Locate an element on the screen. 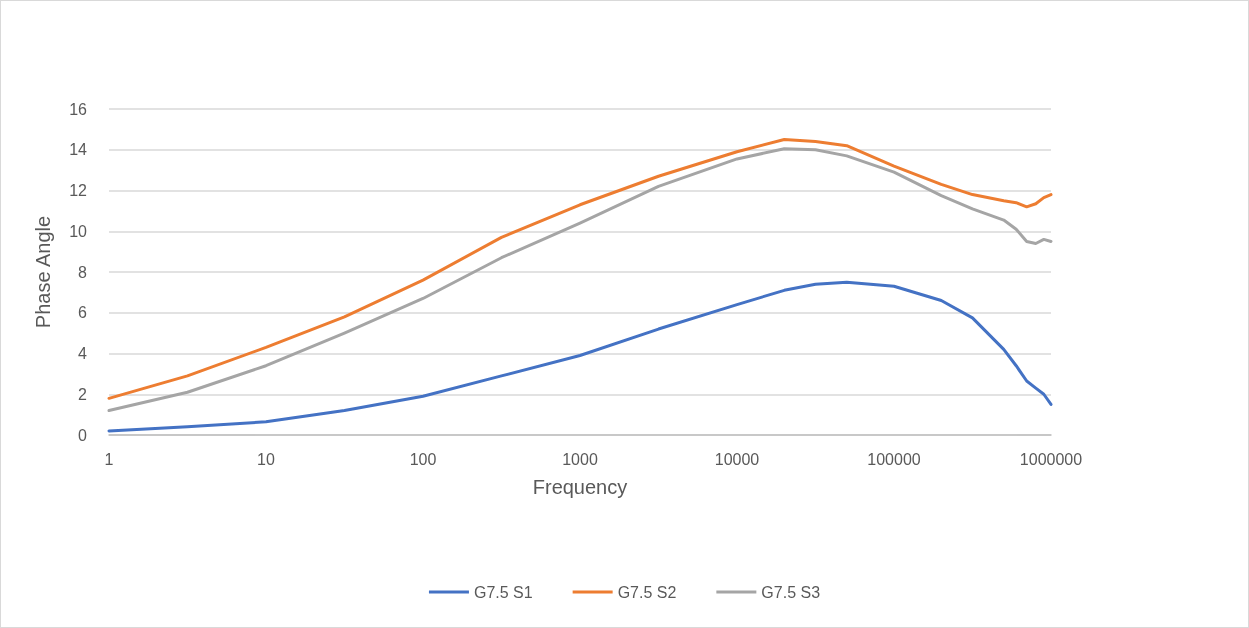  y-tick-label: 4 is located at coordinates (83, 353).